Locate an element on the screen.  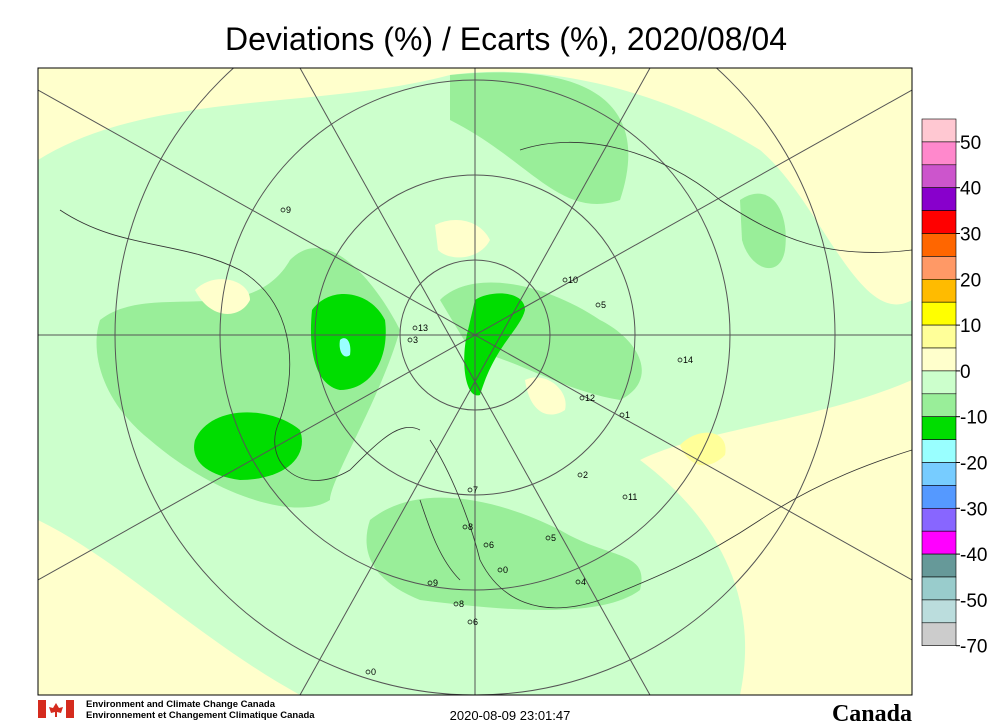
station-label: 11 is located at coordinates (632, 497).